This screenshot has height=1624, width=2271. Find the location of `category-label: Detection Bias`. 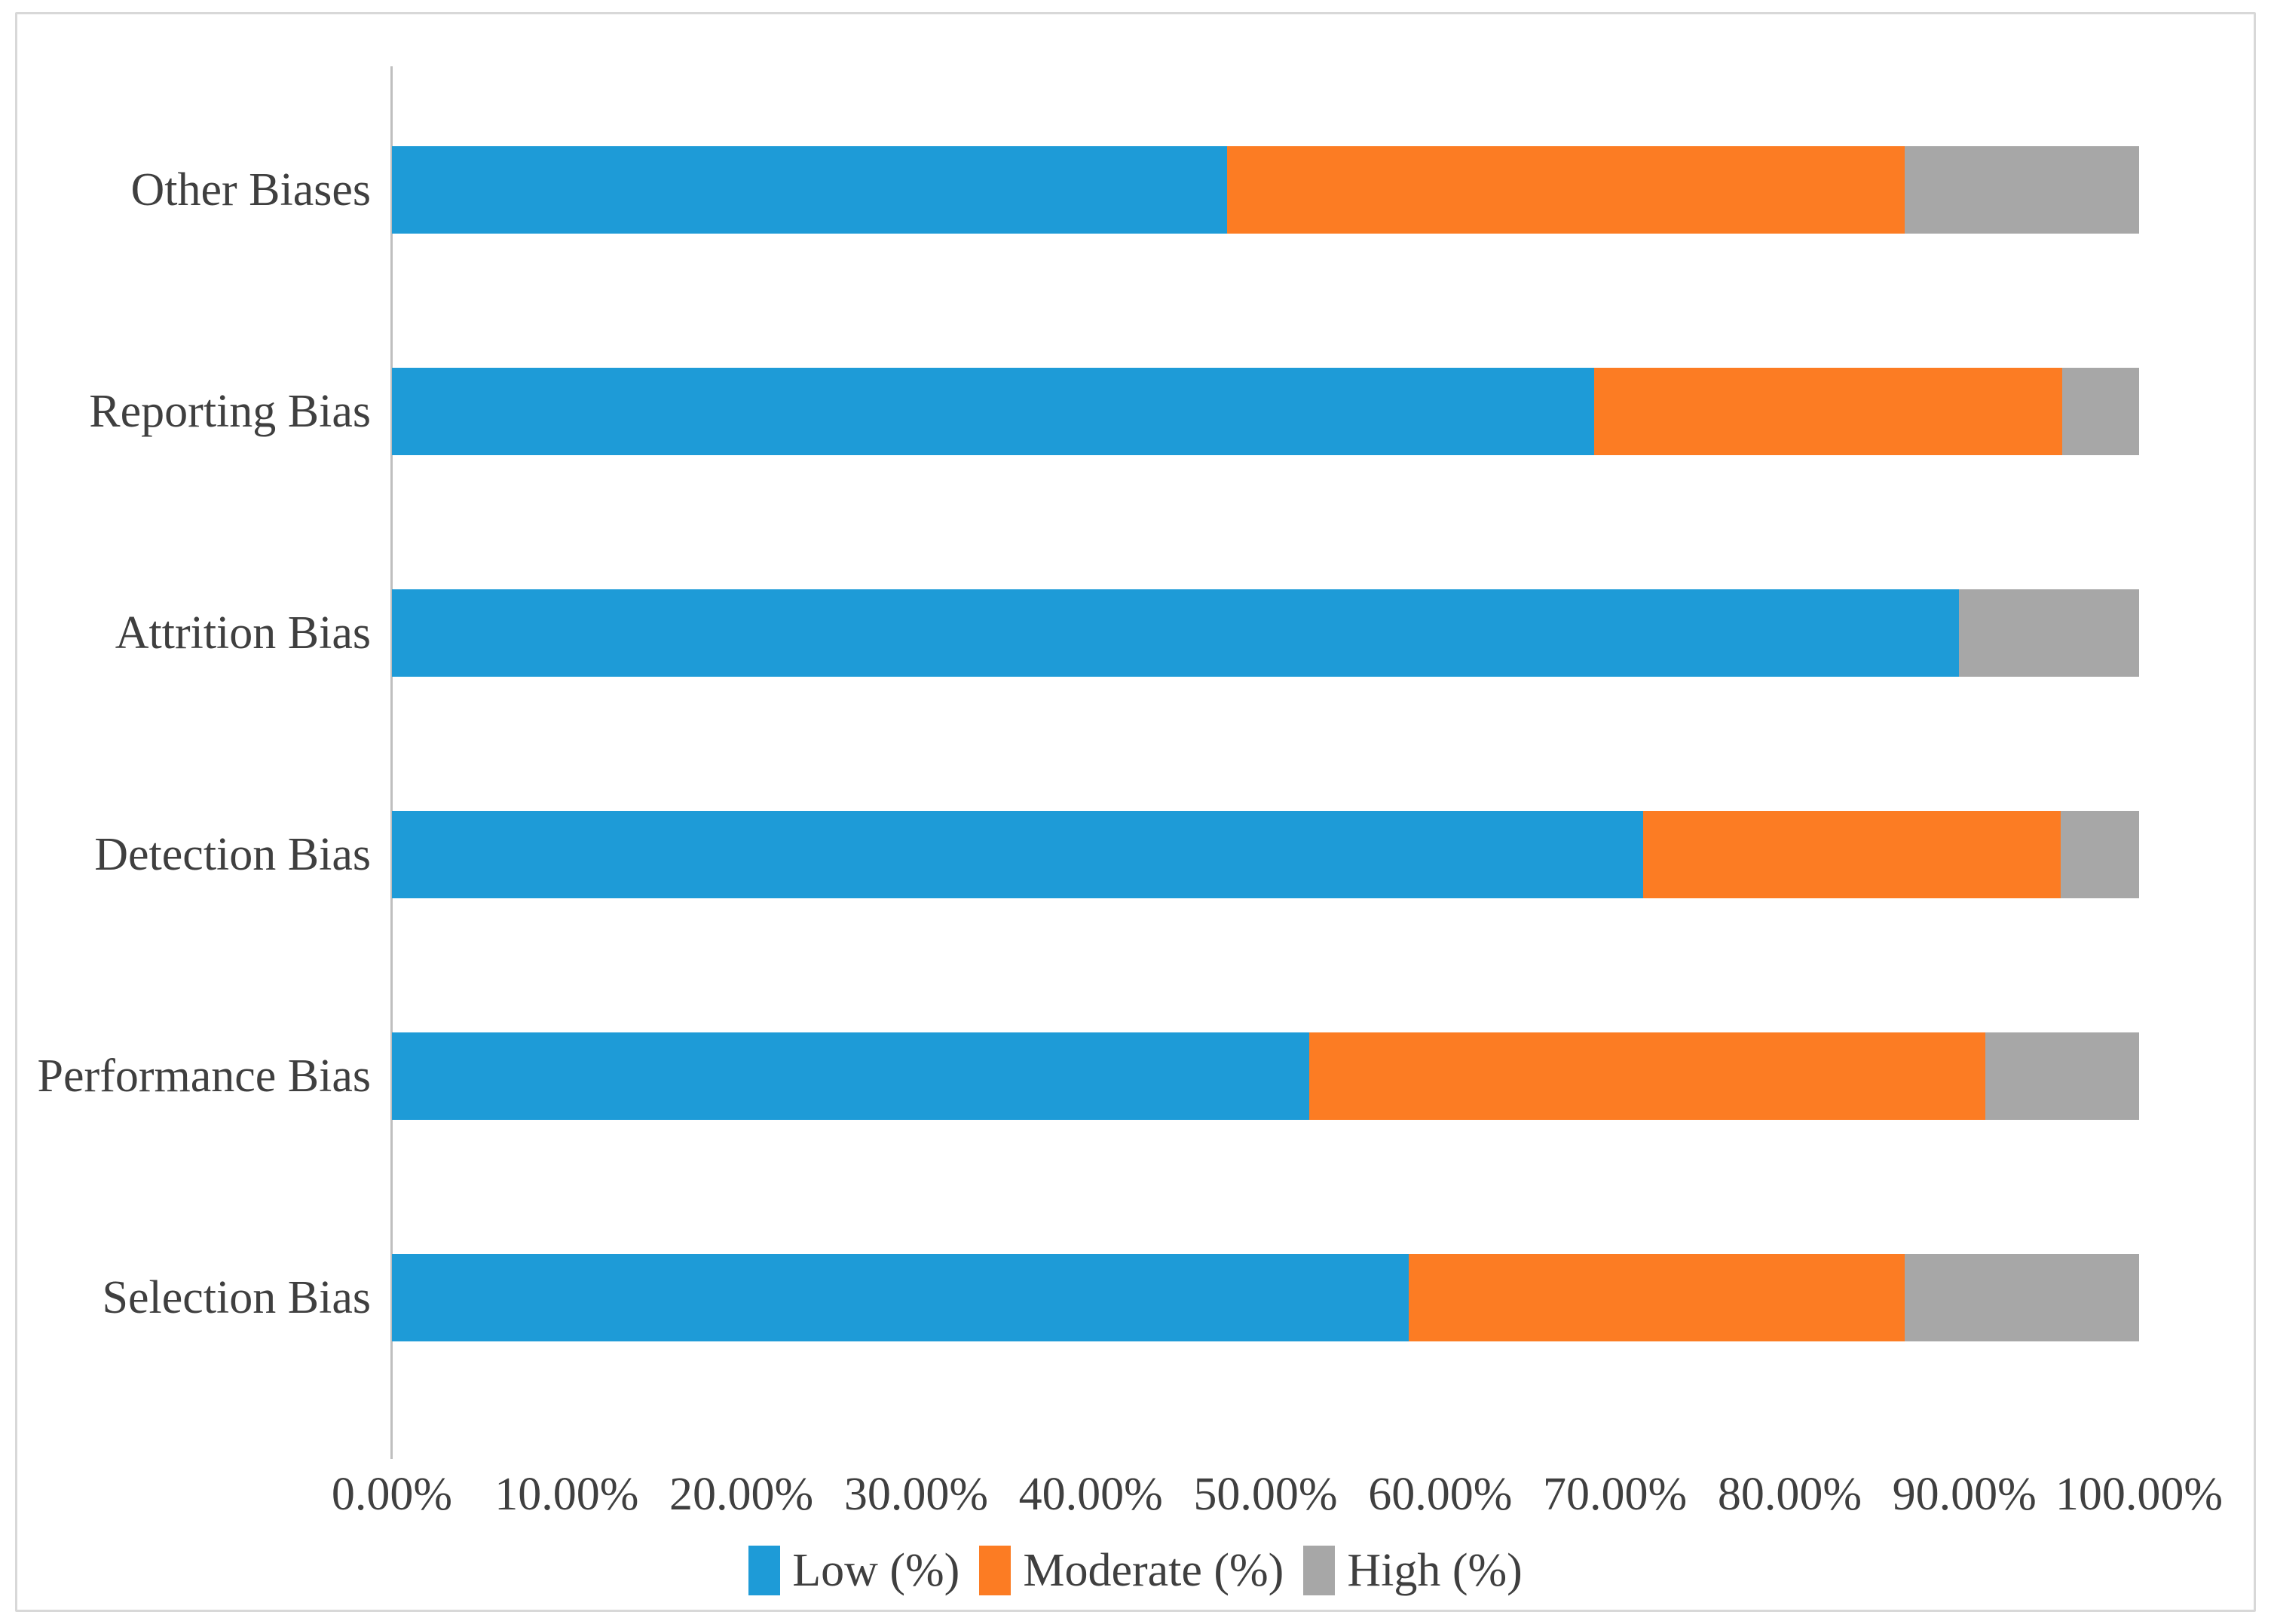

category-label: Detection Bias is located at coordinates (232, 854).